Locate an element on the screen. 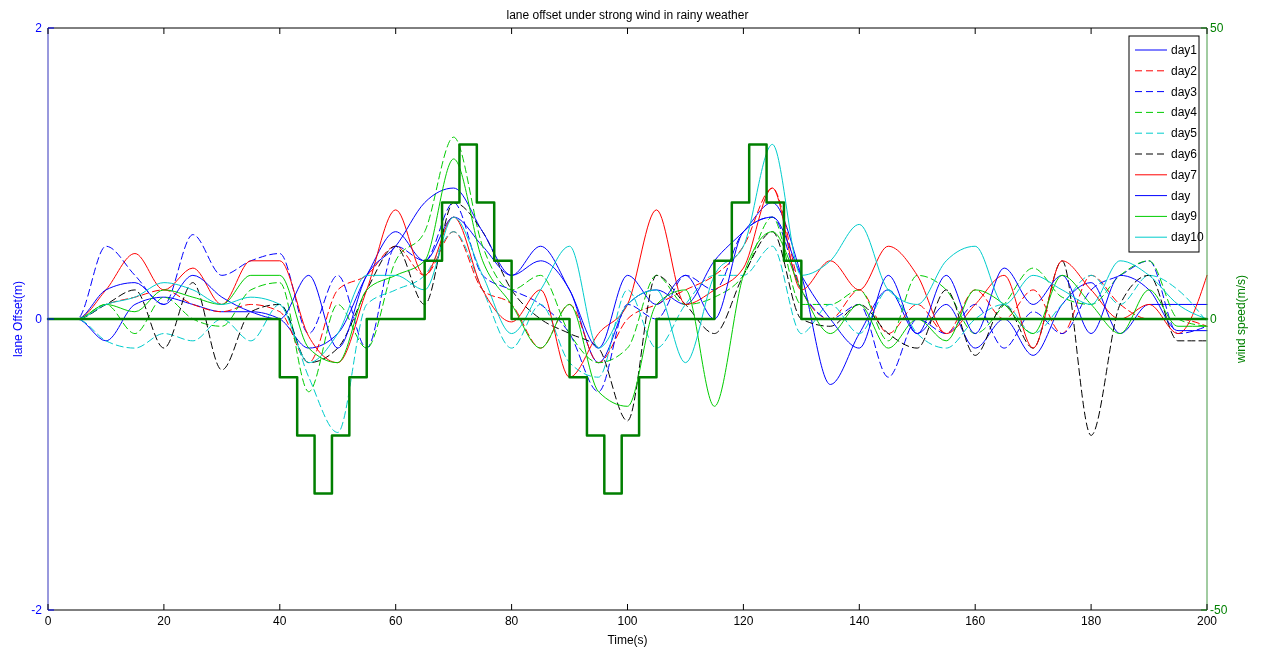 The width and height of the screenshot is (1264, 662). legend-label: day2 is located at coordinates (1184, 70).